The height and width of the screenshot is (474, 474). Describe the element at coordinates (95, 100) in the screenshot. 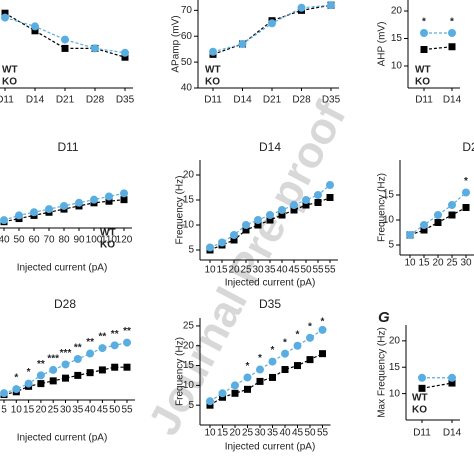

I see `x-tick-label: D28` at that location.